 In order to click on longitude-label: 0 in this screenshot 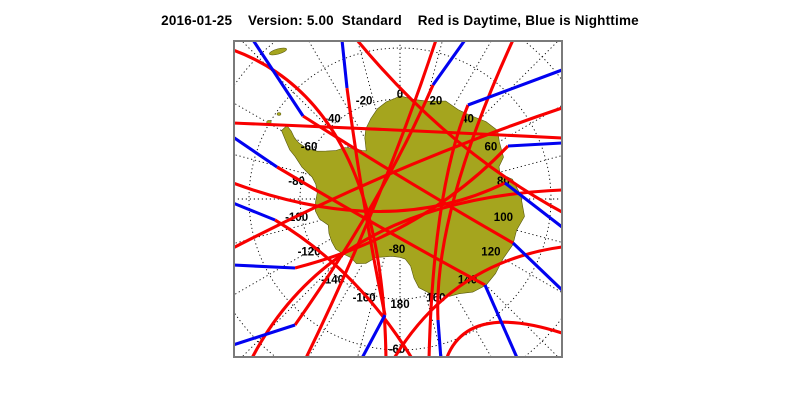, I will do `click(400, 95)`.